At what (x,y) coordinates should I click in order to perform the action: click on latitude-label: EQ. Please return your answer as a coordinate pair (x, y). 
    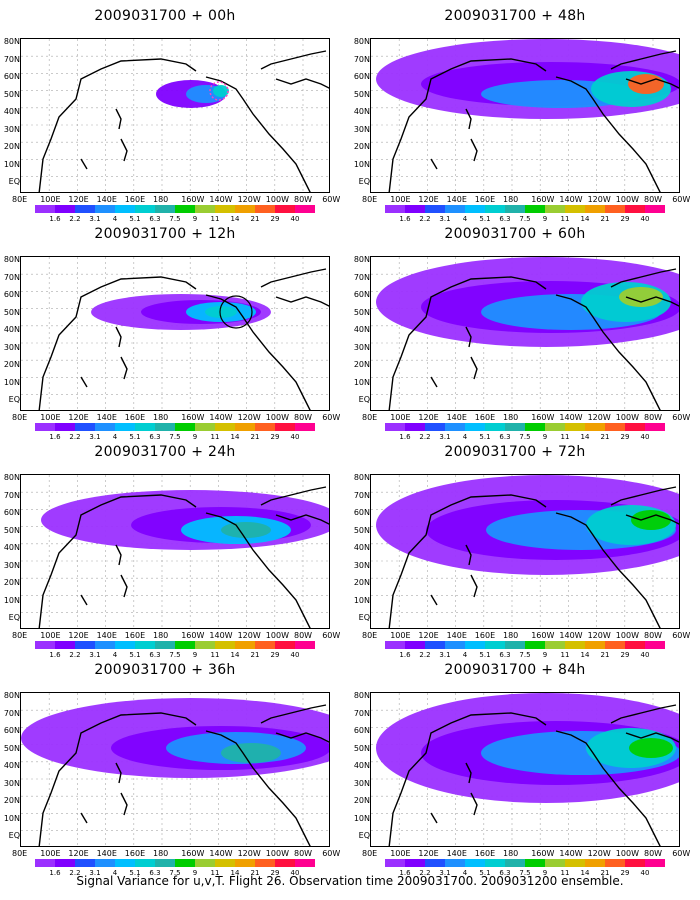
    Looking at the image, I should click on (364, 835).